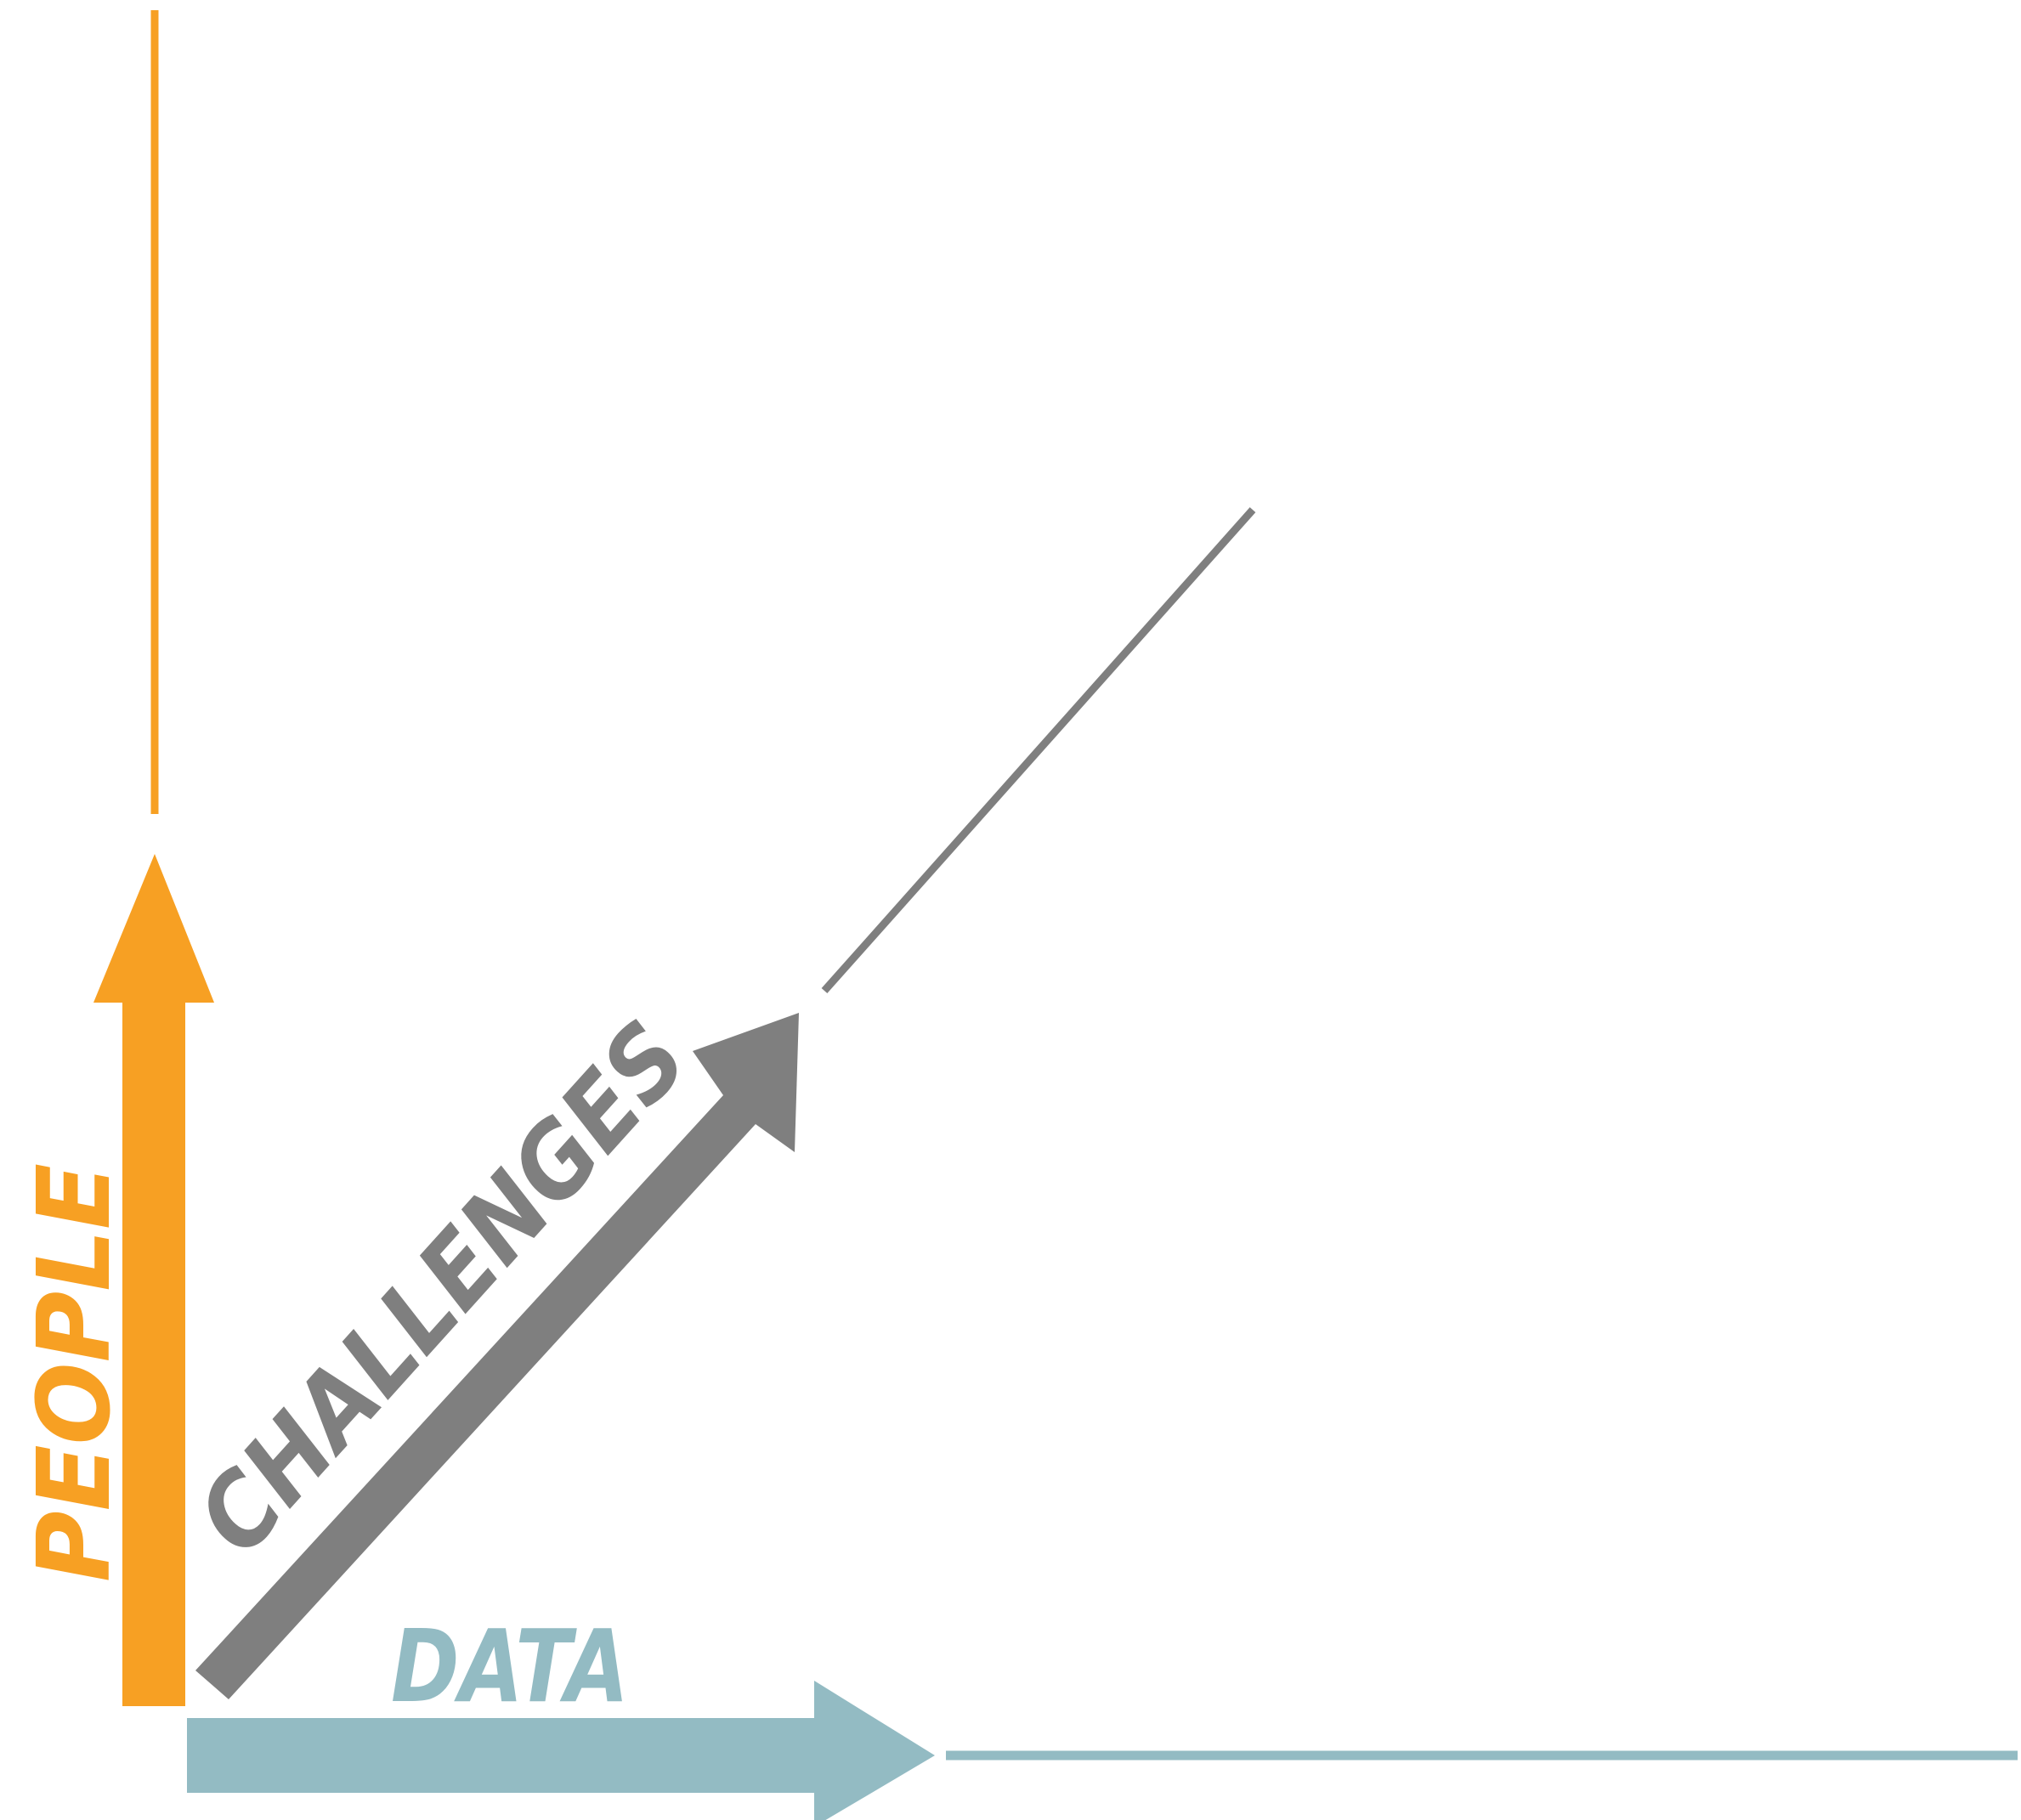 The height and width of the screenshot is (1820, 2021). I want to click on data-label: DATA, so click(510, 1666).